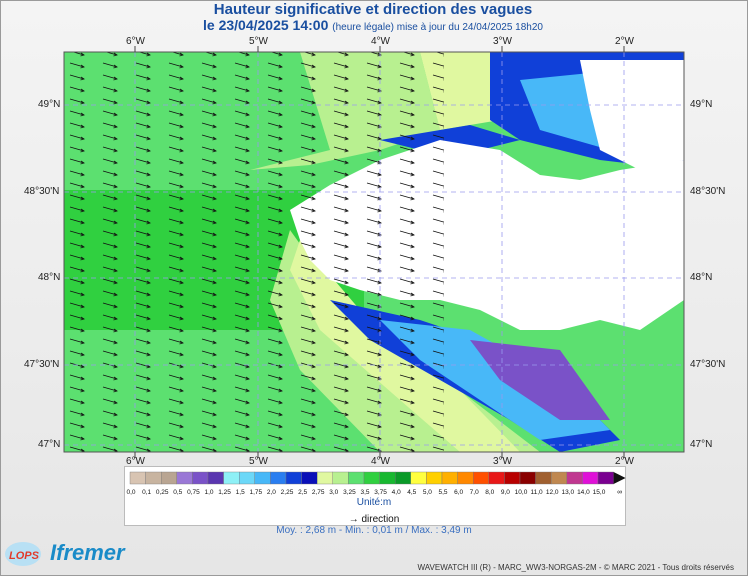 The width and height of the screenshot is (748, 576). Describe the element at coordinates (624, 41) in the screenshot. I see `lon-label-top: 2°W` at that location.